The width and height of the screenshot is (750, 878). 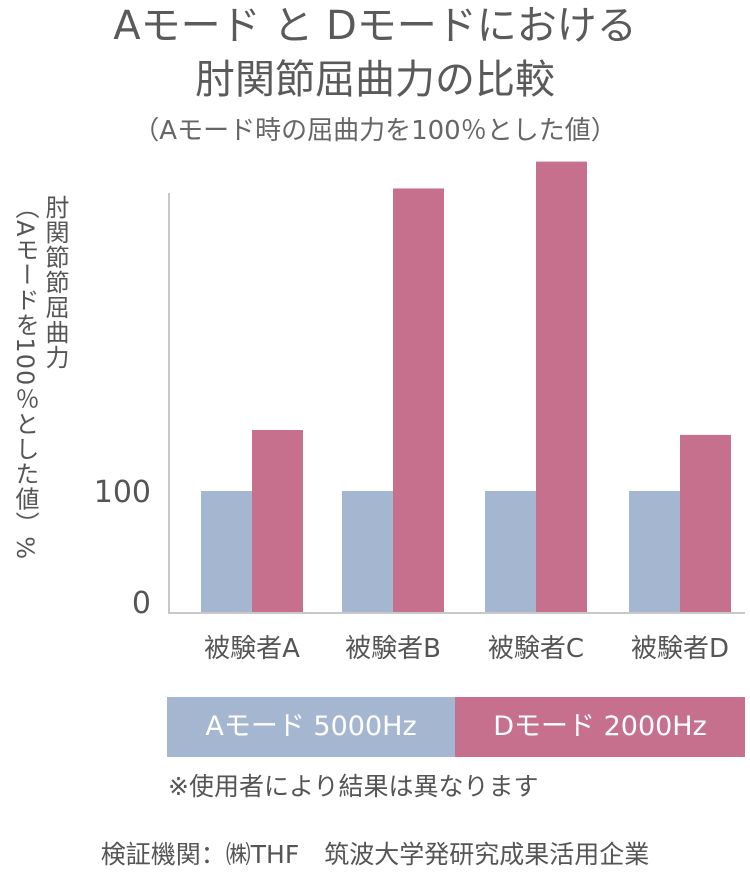 What do you see at coordinates (393, 649) in the screenshot?
I see `x-tick-label-2: 被験者B` at bounding box center [393, 649].